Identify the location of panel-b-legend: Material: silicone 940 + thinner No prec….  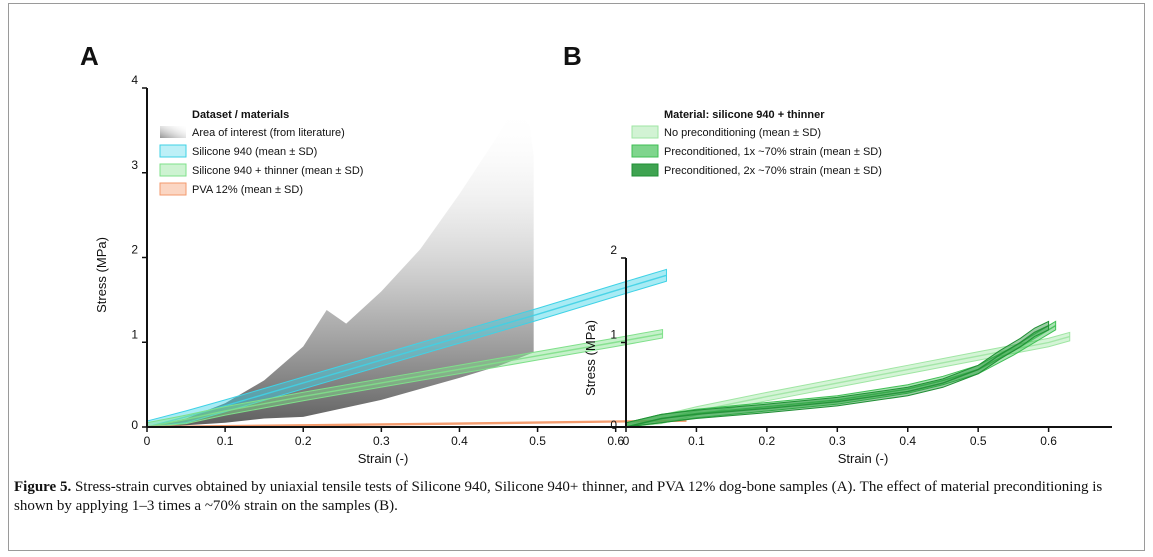
(756, 143).